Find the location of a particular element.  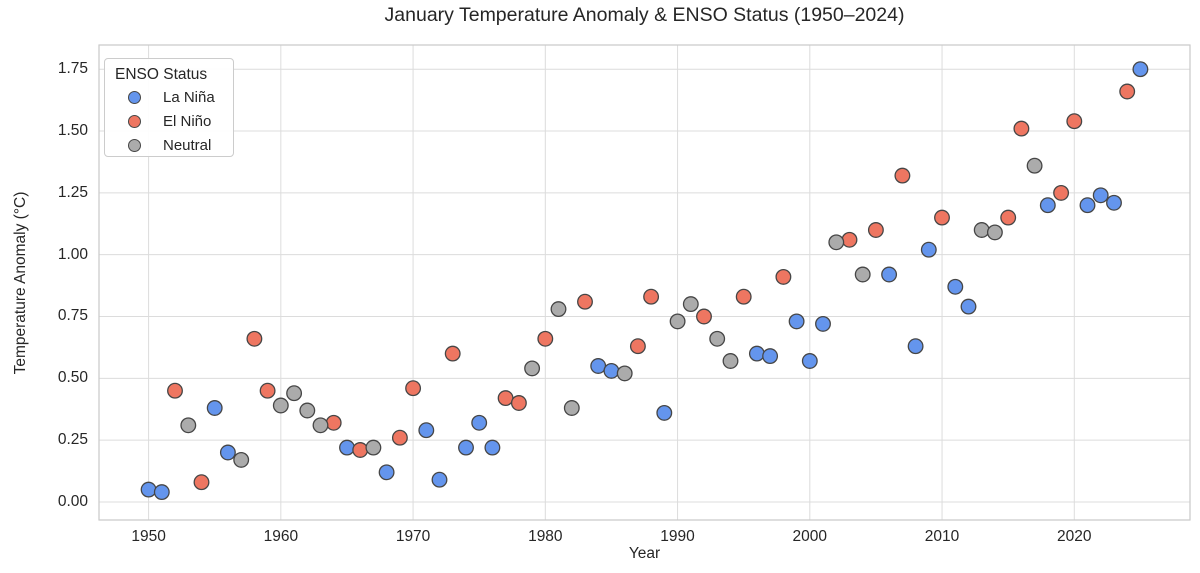

x-tick-1950: 1950 is located at coordinates (148, 536).